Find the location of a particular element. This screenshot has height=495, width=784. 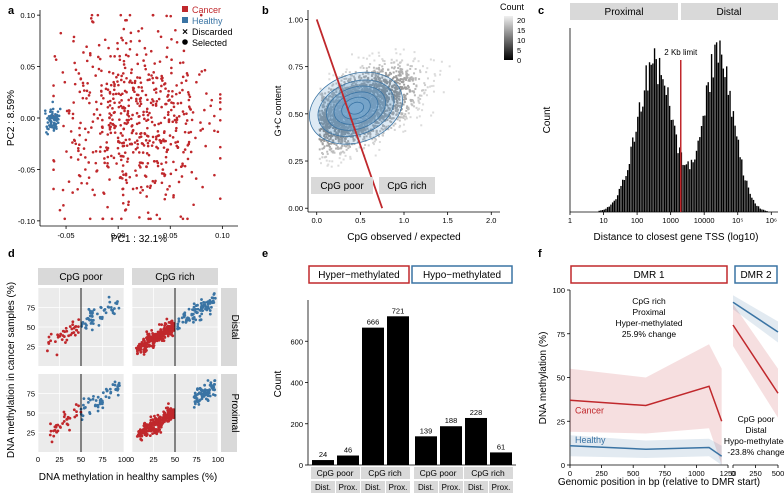

x-tick-label: -0.05 is located at coordinates (65, 235).